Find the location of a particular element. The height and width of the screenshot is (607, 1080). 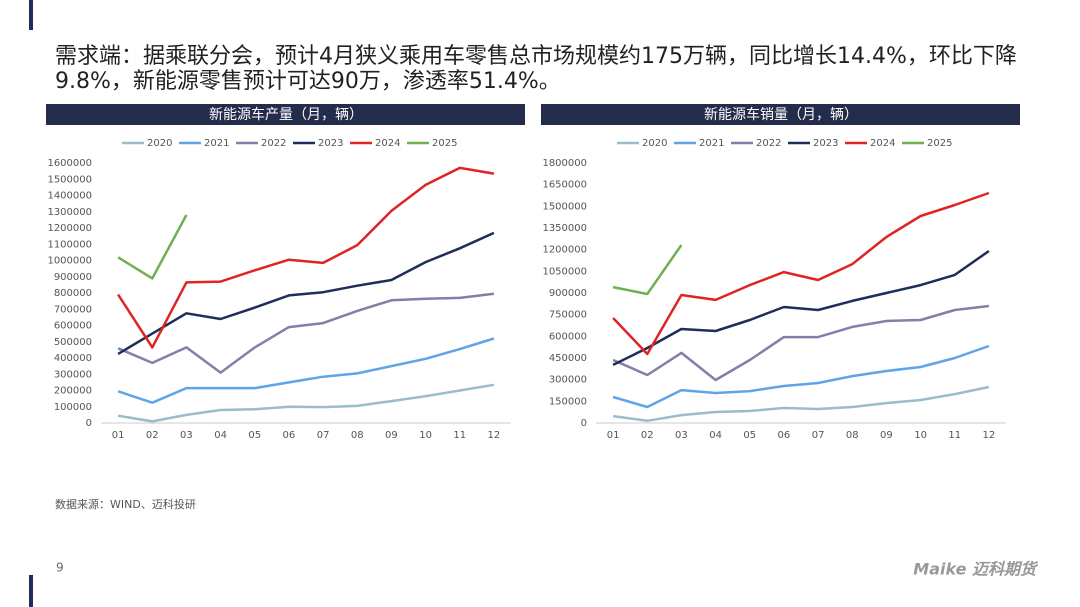

y-tick-label: 450000 is located at coordinates (568, 358).